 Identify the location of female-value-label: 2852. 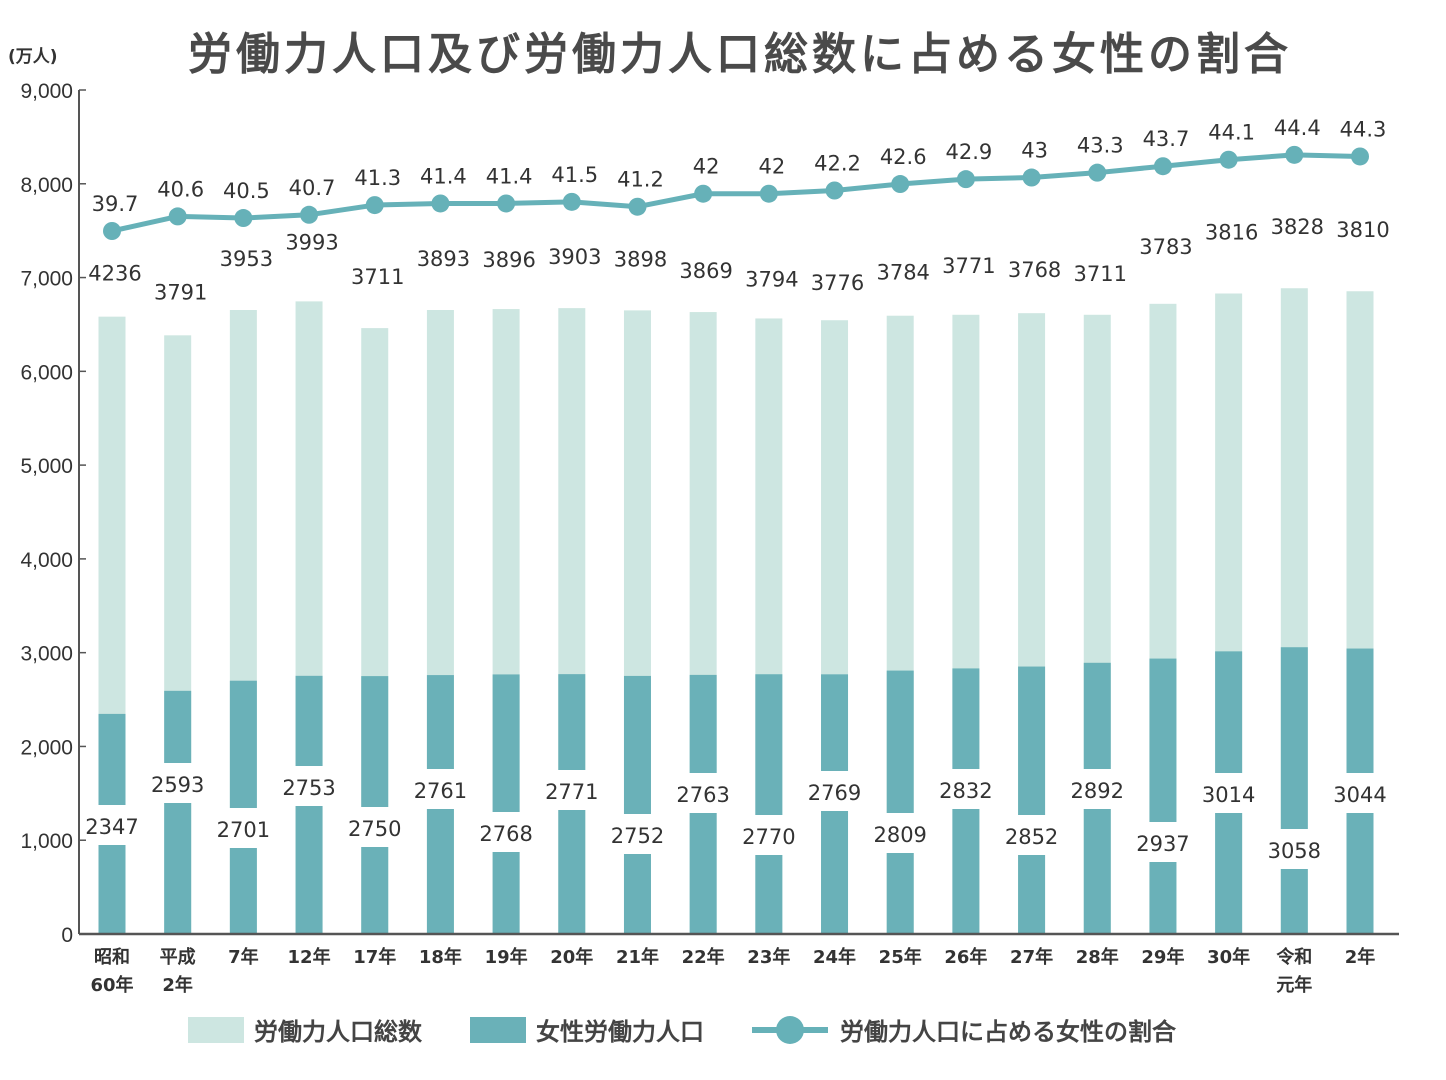
(1031, 837).